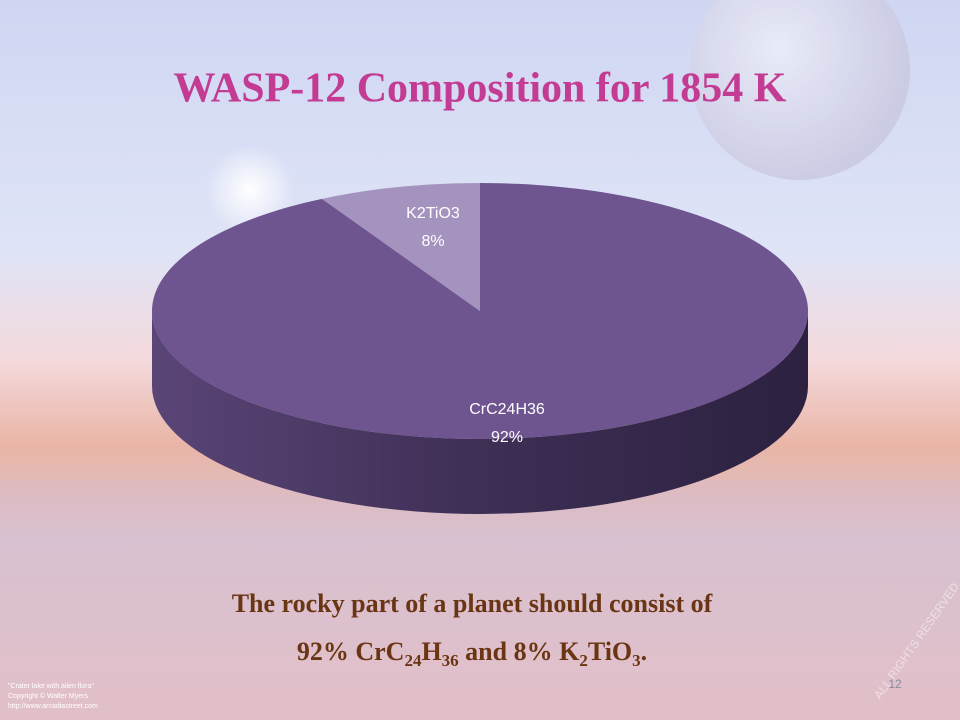  What do you see at coordinates (351, 651) in the screenshot?
I see `caption-part: 92% CrC` at bounding box center [351, 651].